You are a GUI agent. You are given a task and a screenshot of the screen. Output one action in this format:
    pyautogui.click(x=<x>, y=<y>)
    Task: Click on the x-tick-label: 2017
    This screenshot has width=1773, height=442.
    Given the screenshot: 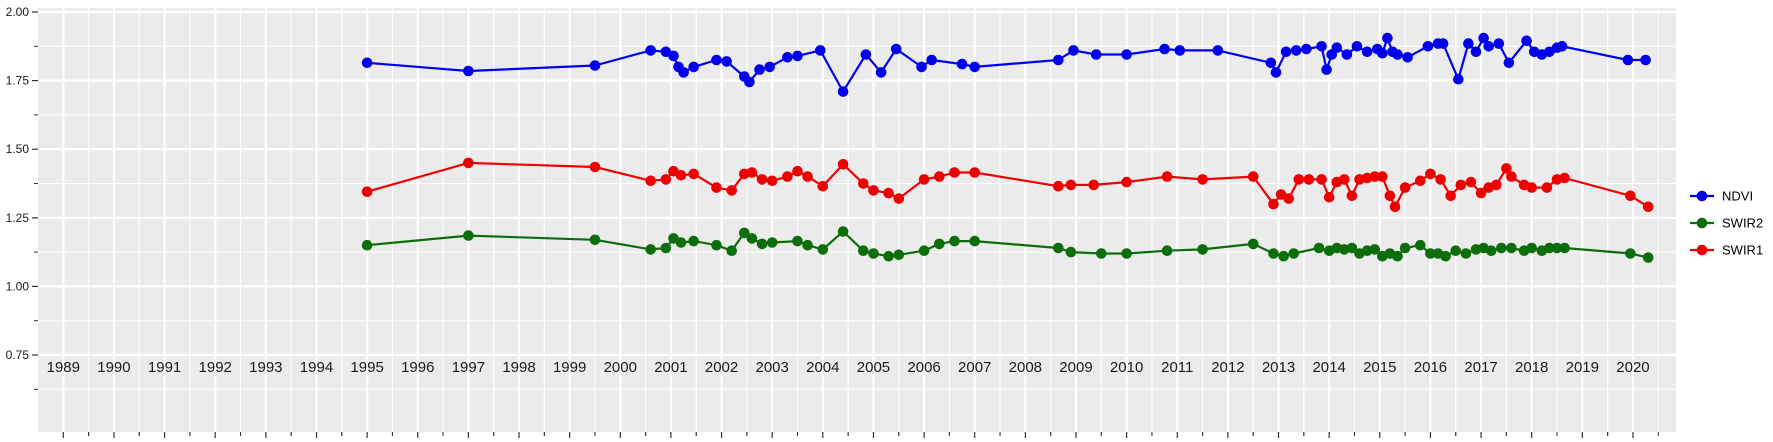 What is the action you would take?
    pyautogui.click(x=1480, y=367)
    